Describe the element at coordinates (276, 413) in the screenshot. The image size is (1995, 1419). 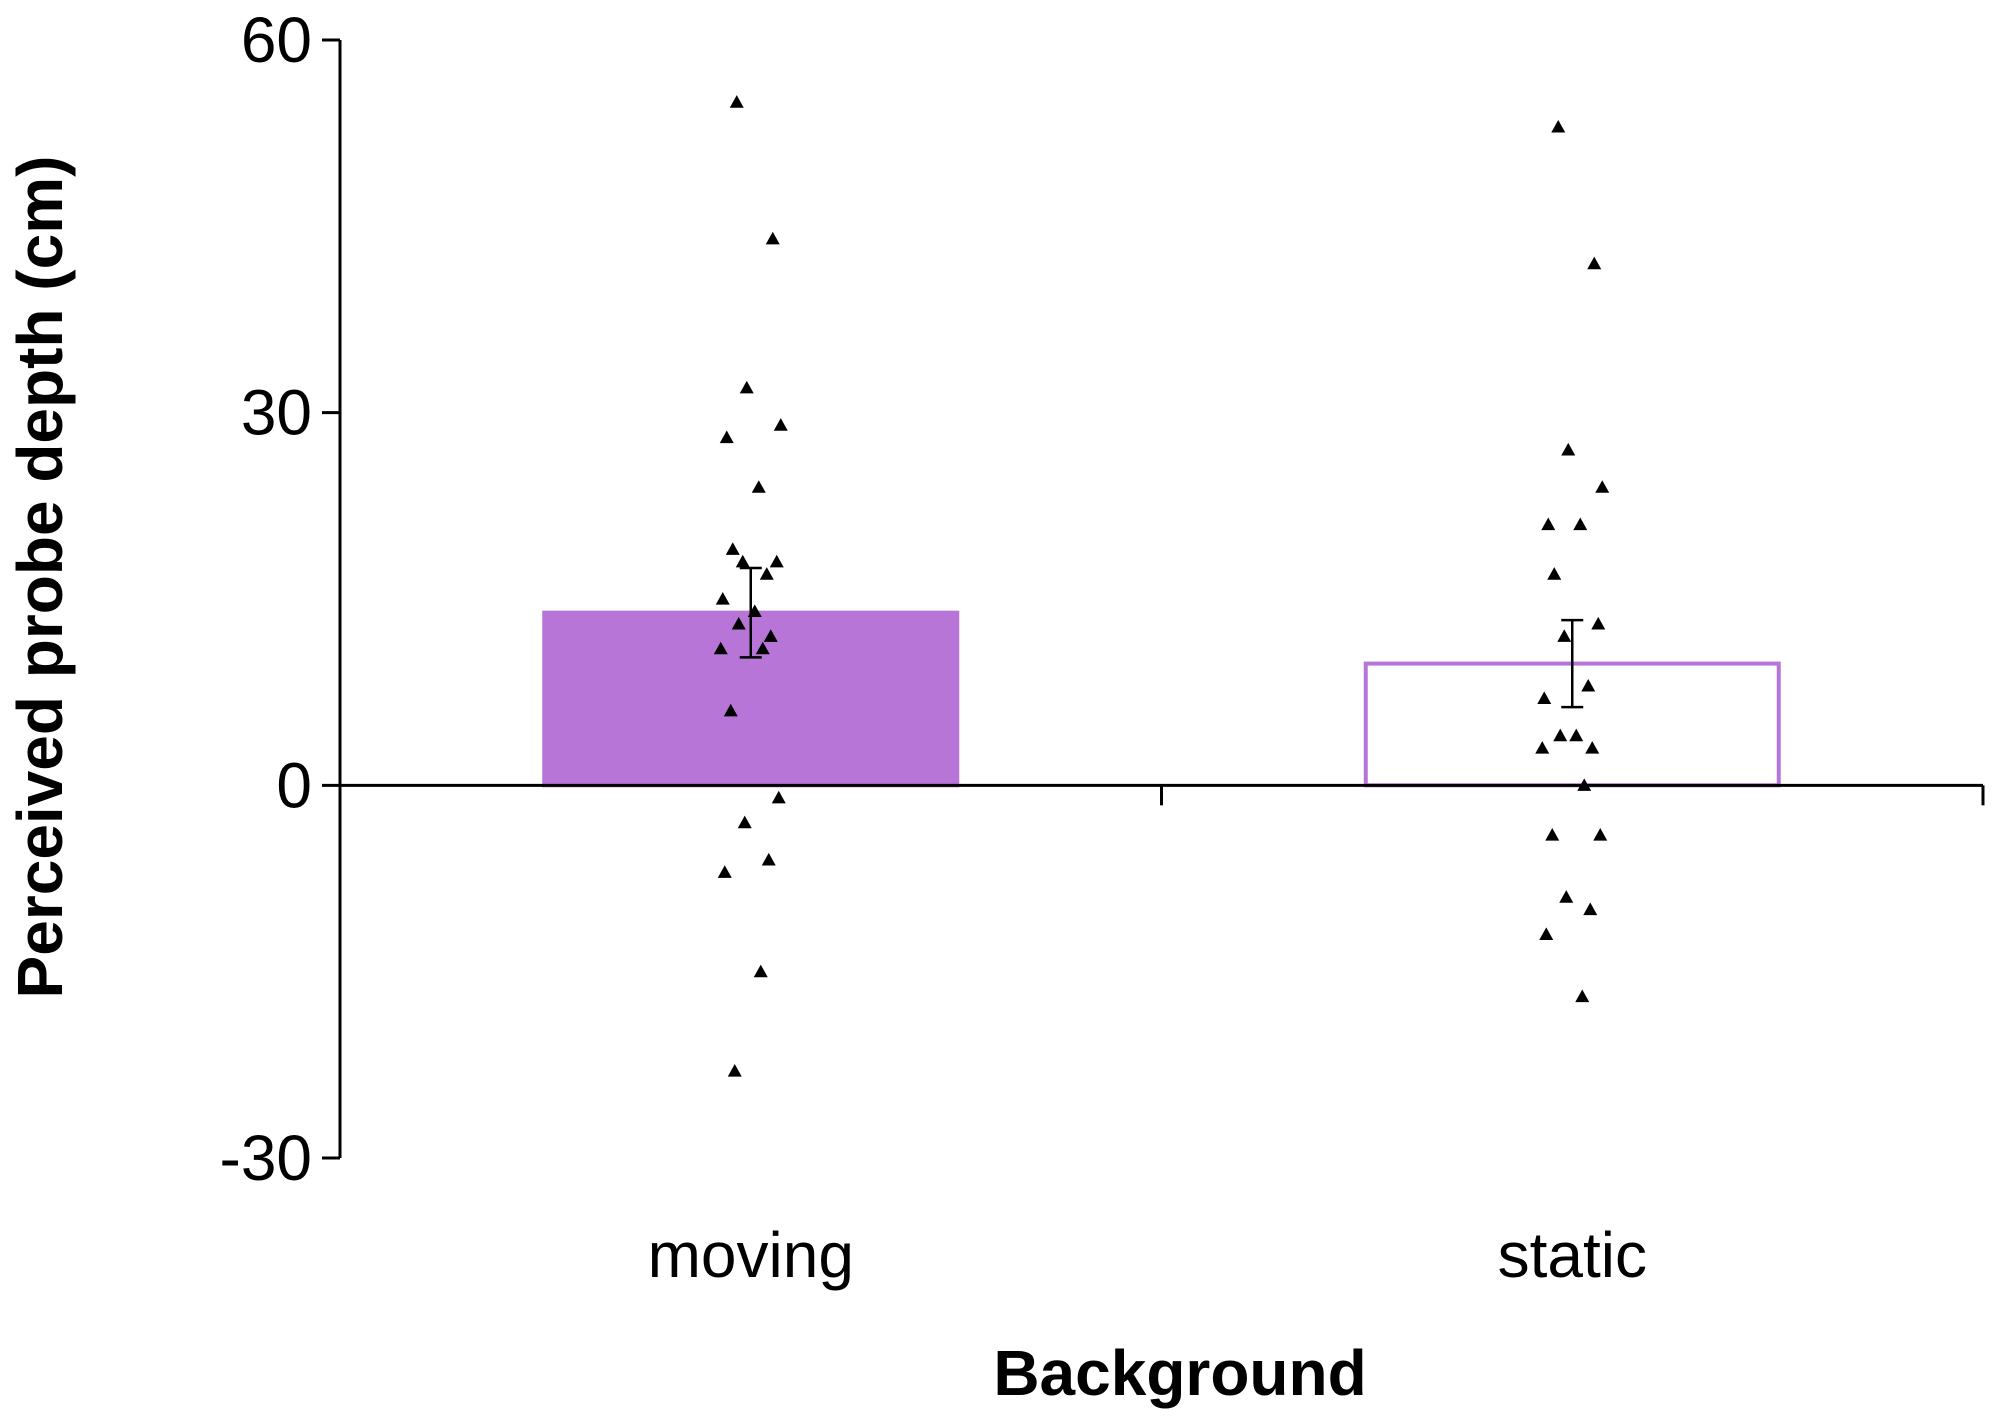
I see `y-tick-label: 30` at that location.